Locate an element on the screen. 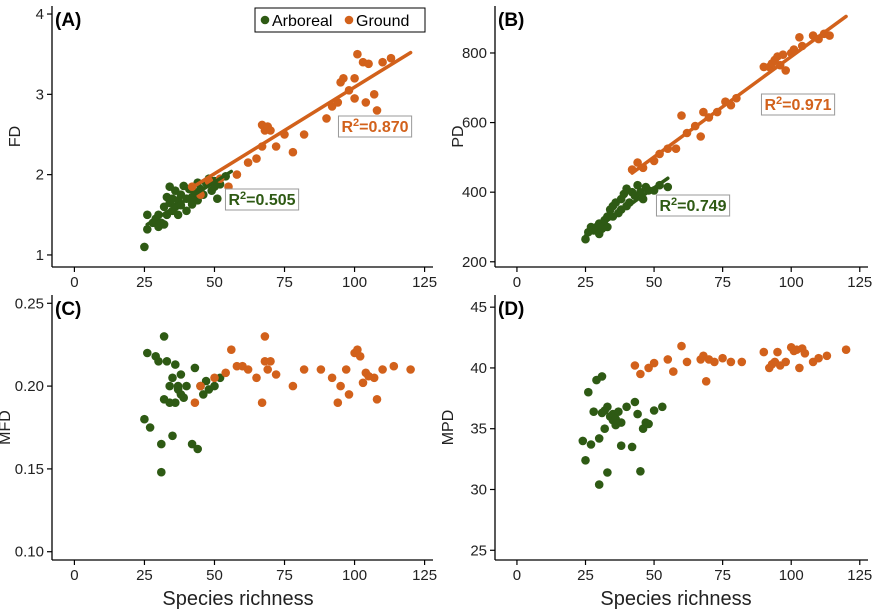 The image size is (876, 613). y-tick-label: 400 is located at coordinates (474, 192).